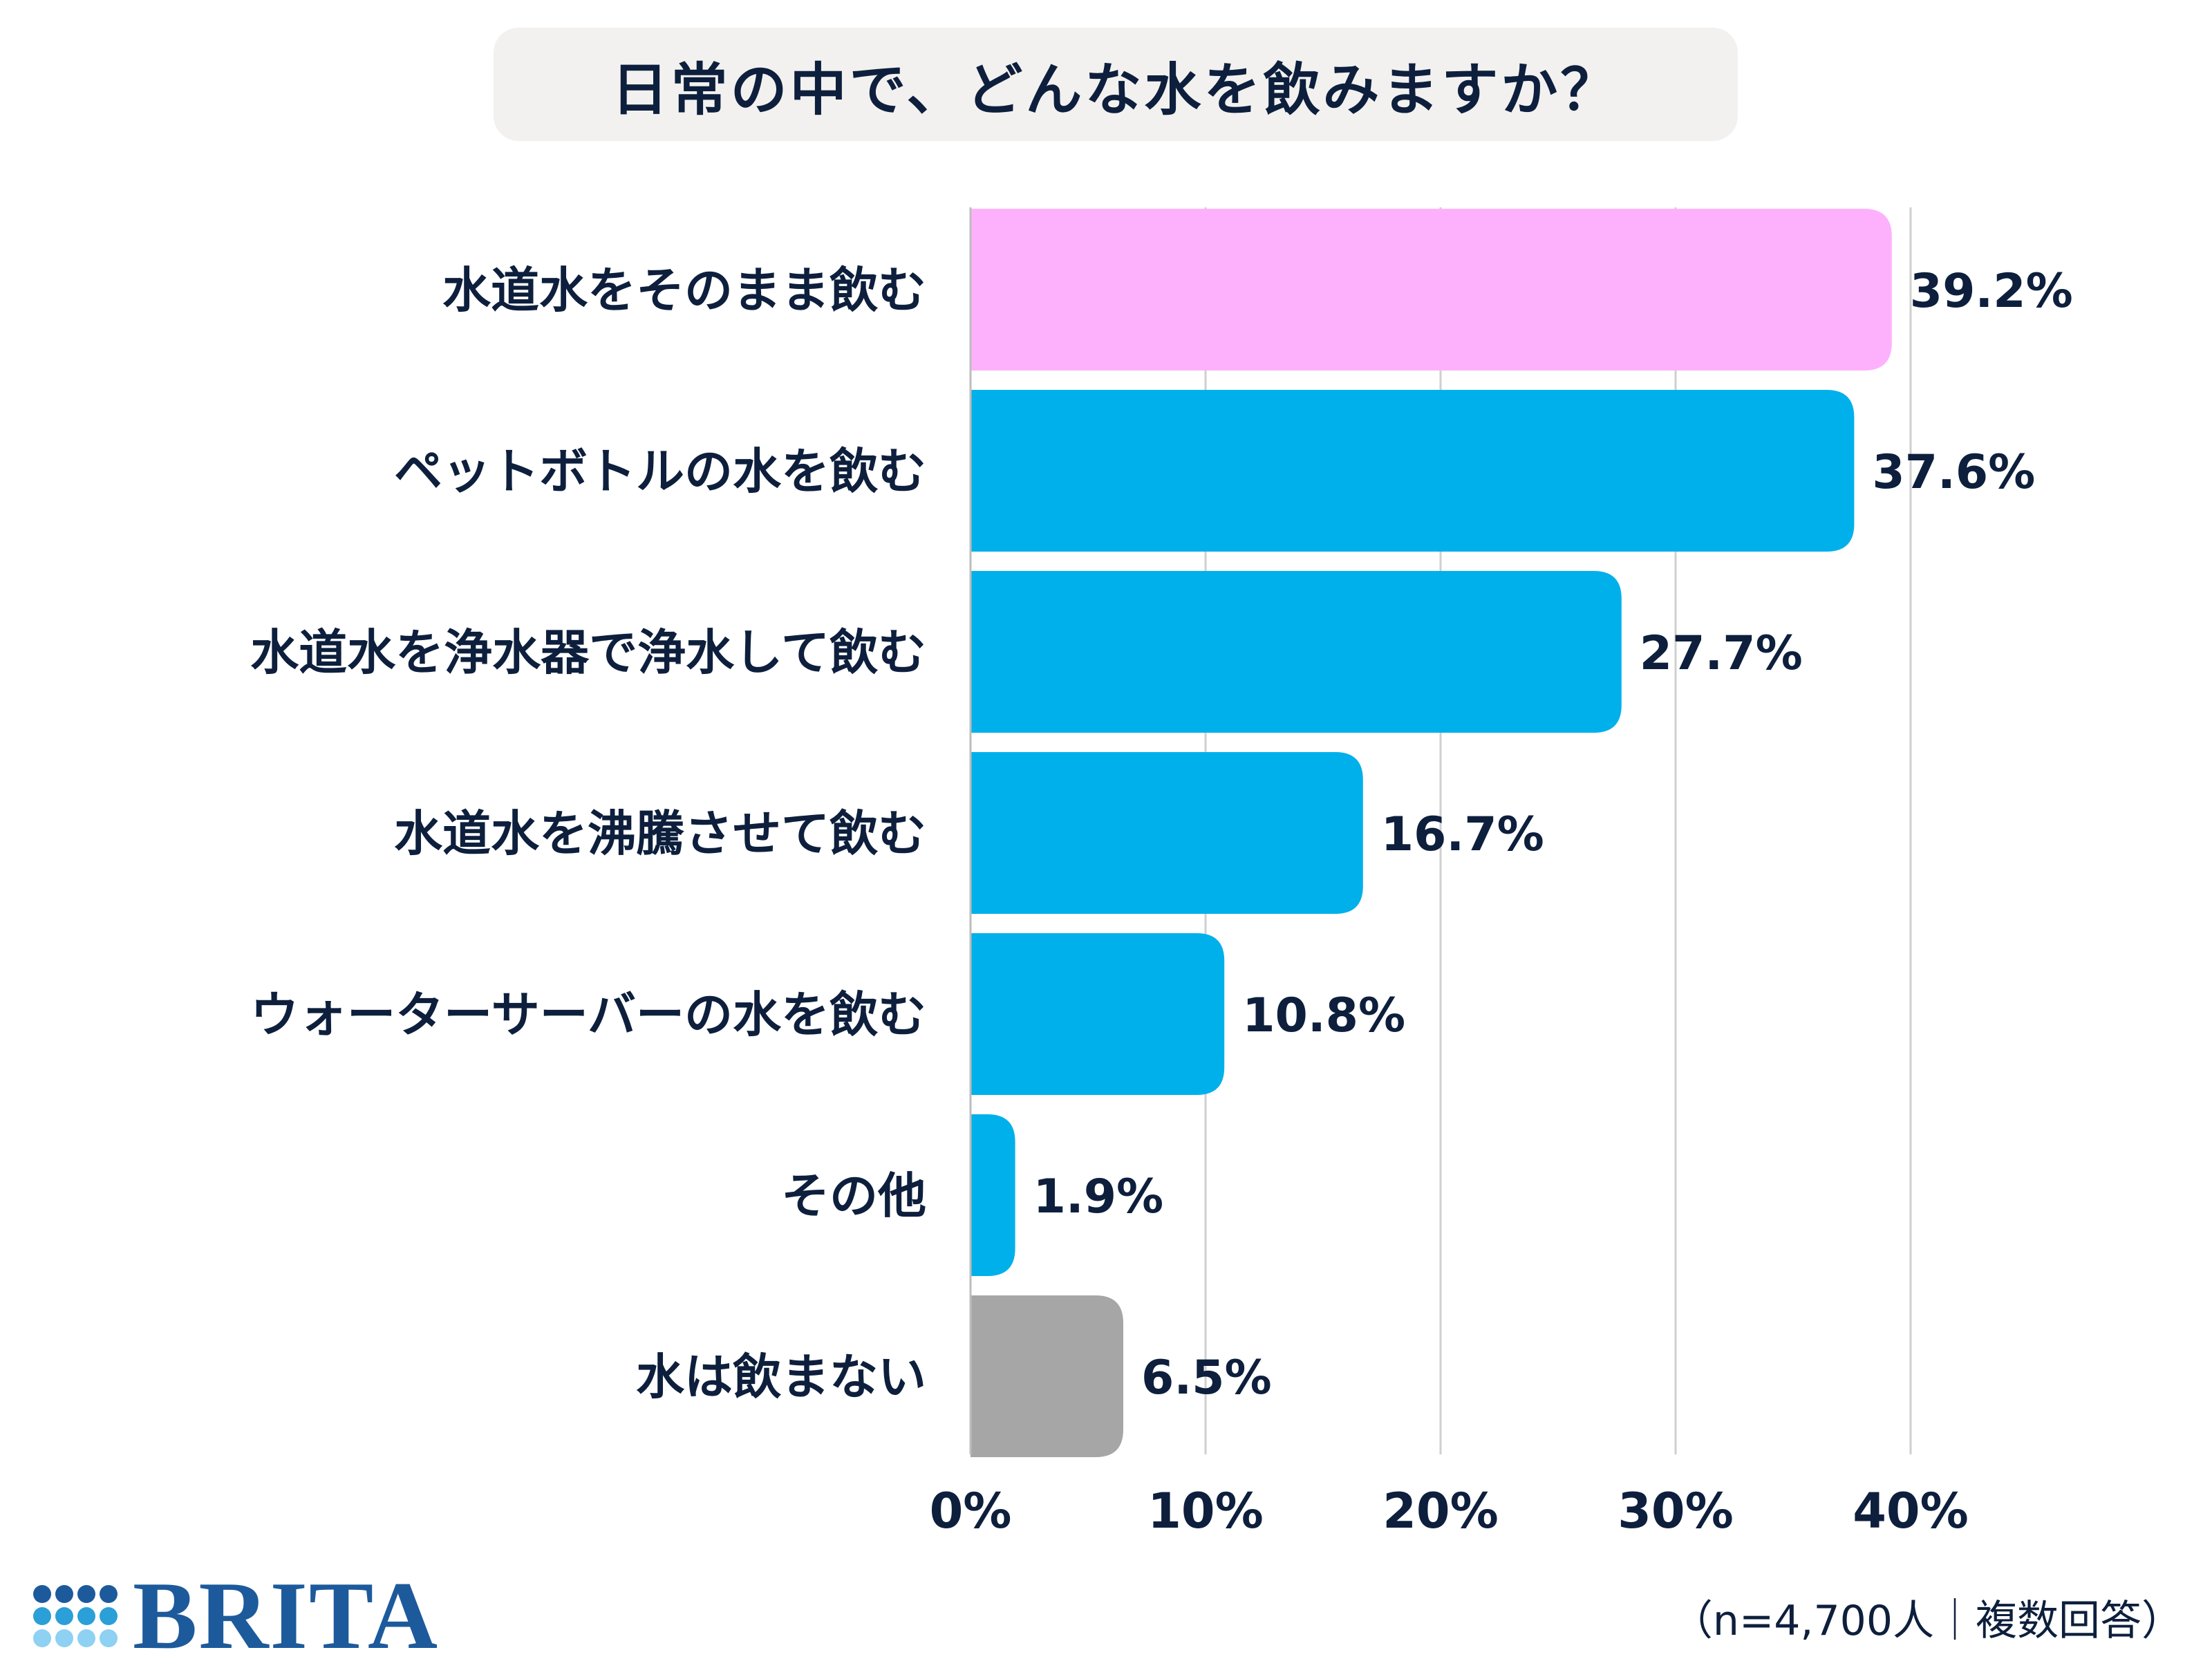  Describe the element at coordinates (1991, 291) in the screenshot. I see `value-label: 39.2%` at that location.